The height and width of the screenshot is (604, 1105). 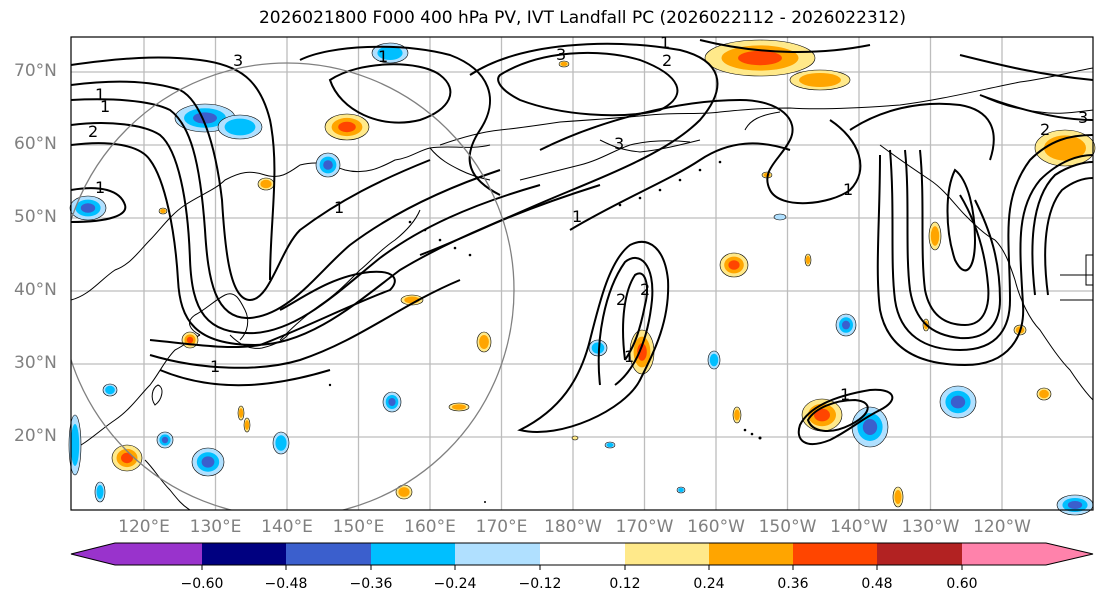 I want to click on colorbar-tick-label: 0.36, so click(x=793, y=584).